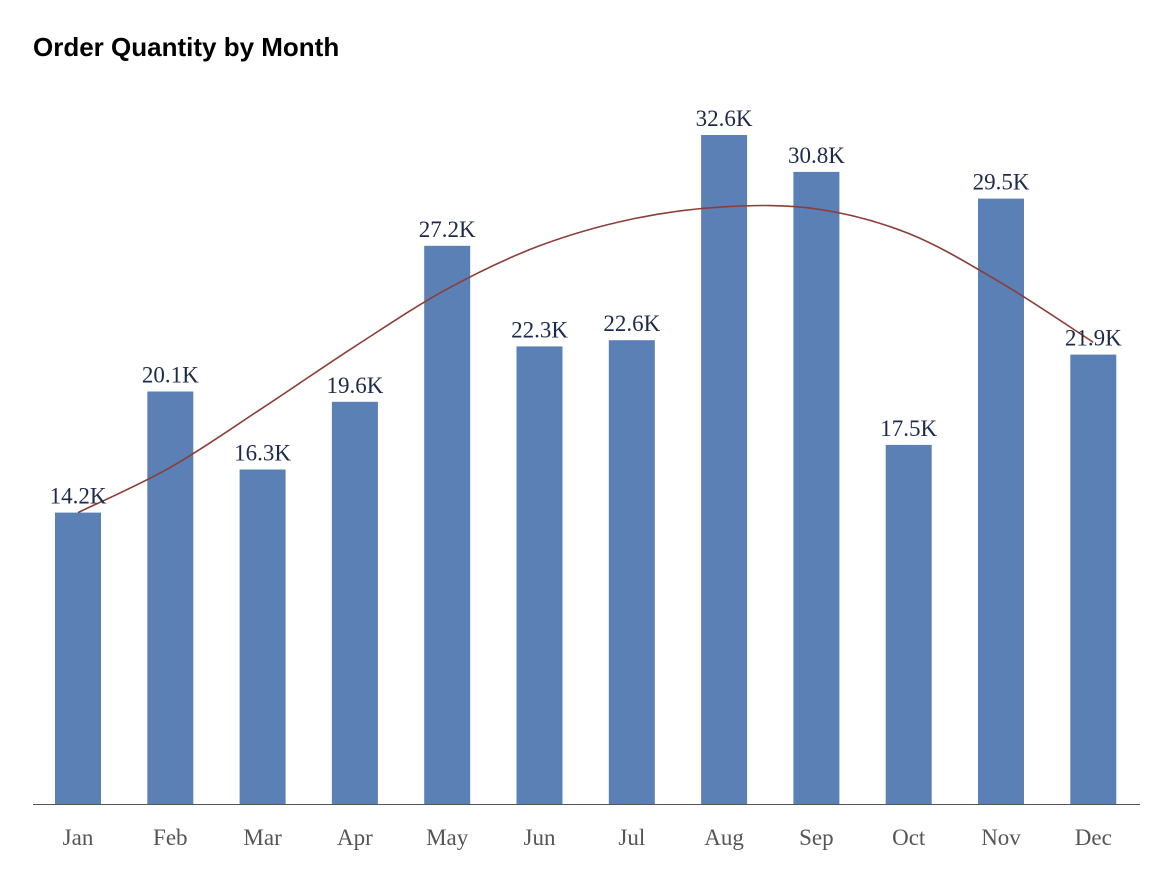 This screenshot has height=871, width=1157. What do you see at coordinates (447, 525) in the screenshot?
I see `bar-may` at bounding box center [447, 525].